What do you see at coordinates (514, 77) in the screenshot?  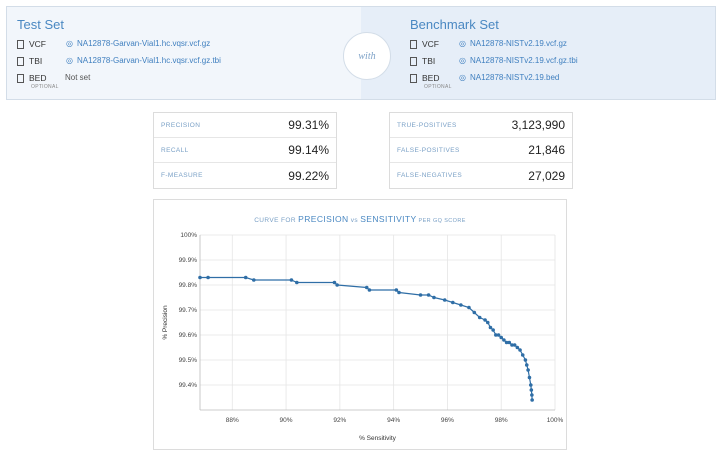 I see `file-link: NA12878-NISTv2.19.bed` at bounding box center [514, 77].